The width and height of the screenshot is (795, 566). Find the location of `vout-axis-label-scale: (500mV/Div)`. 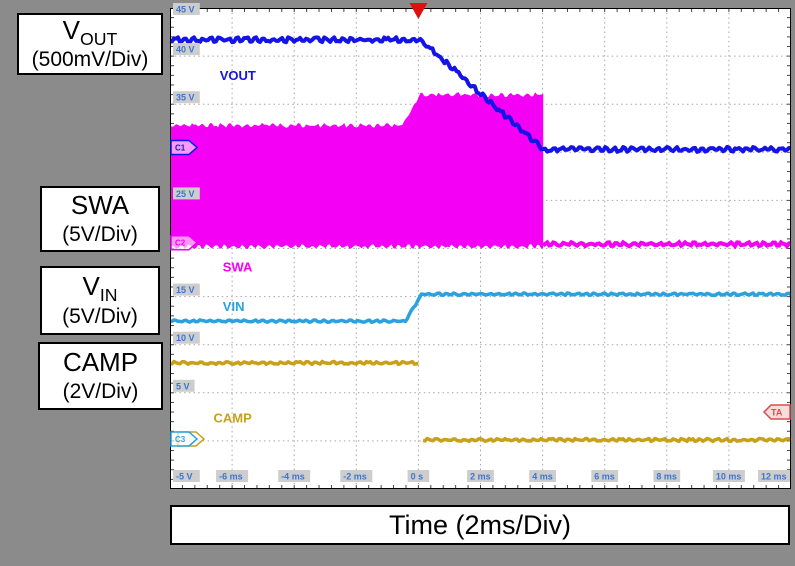

vout-axis-label-scale: (500mV/Div) is located at coordinates (90, 60).